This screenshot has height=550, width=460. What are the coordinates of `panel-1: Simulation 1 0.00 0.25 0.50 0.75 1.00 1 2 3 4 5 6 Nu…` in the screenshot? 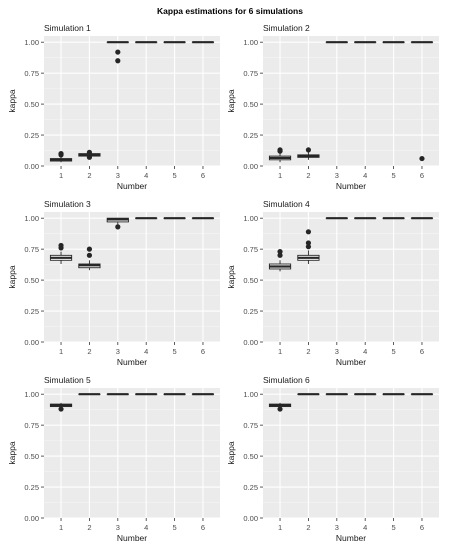 It's located at (113, 107).